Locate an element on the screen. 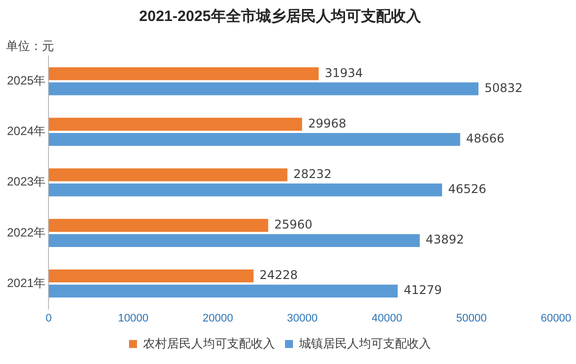  legend-label: 城镇居民人均可支配收入 is located at coordinates (364, 343).